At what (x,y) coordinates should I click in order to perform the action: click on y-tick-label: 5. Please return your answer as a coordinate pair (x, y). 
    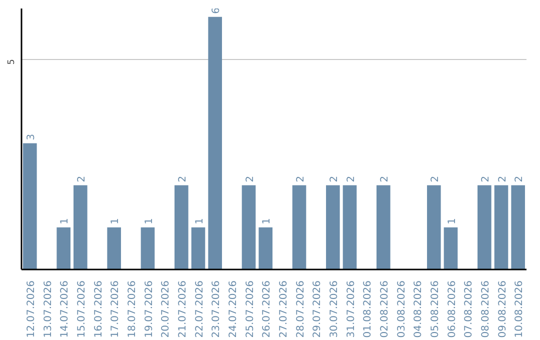
    Looking at the image, I should click on (12, 62).